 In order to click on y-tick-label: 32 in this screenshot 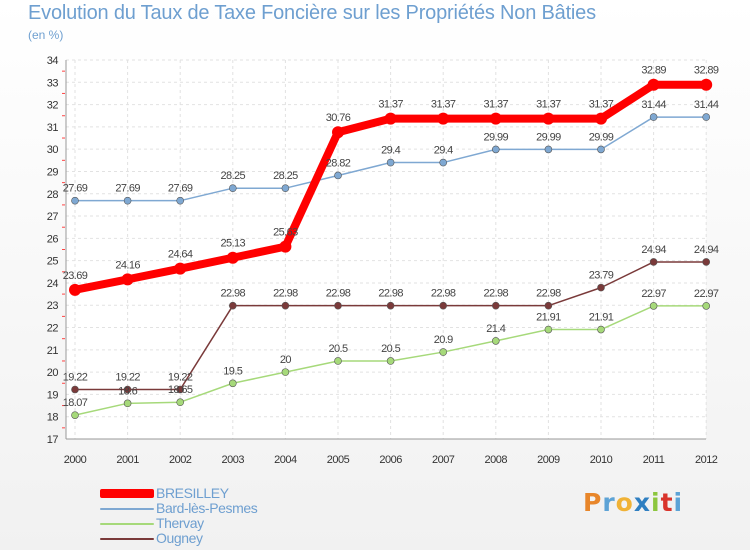, I will do `click(53, 106)`.